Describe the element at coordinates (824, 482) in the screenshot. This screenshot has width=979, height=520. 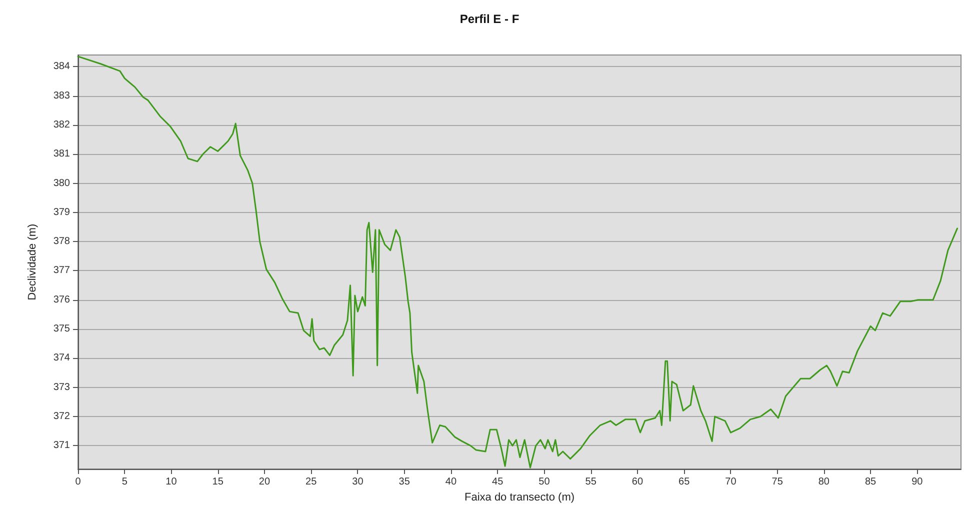
I see `x-tick-label: 80` at that location.